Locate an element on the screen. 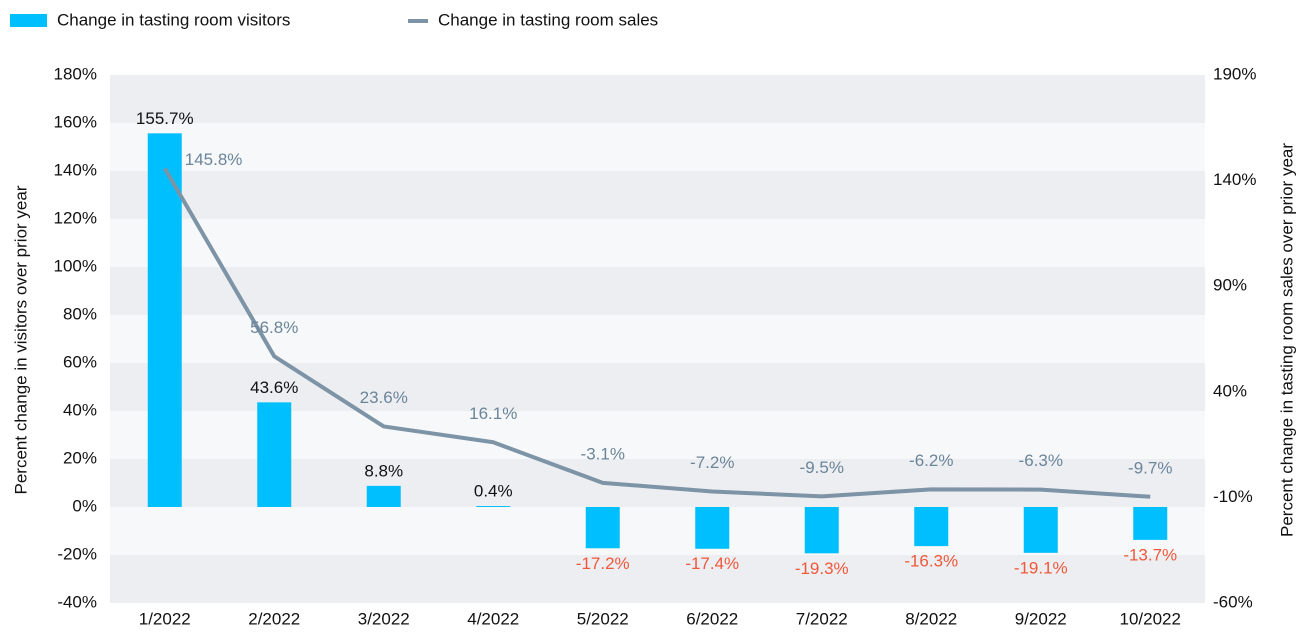 The height and width of the screenshot is (633, 1301). x-tick-label: 9/2022 is located at coordinates (1041, 618).